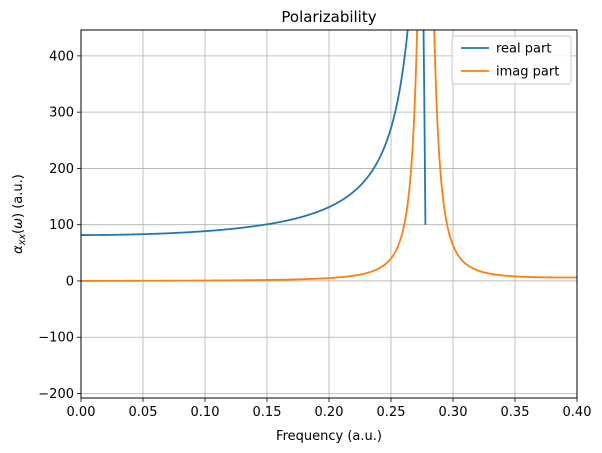  Describe the element at coordinates (329, 436) in the screenshot. I see `x-axis-label: Frequency (a.u.)` at that location.